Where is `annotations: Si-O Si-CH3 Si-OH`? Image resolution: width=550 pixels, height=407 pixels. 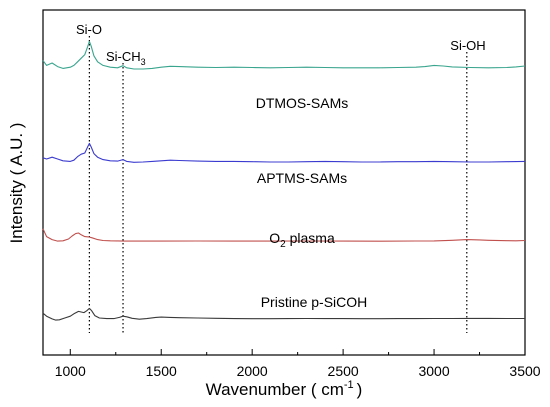
annotations: Si-O Si-CH3 Si-OH is located at coordinates (281, 44).